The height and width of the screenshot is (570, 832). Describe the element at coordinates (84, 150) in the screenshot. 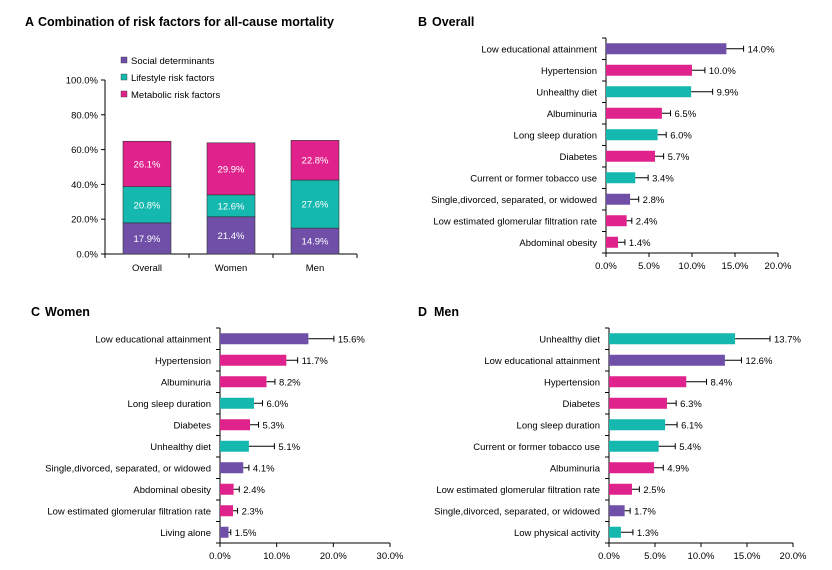

I see `y-tick-label: 60.0%` at that location.